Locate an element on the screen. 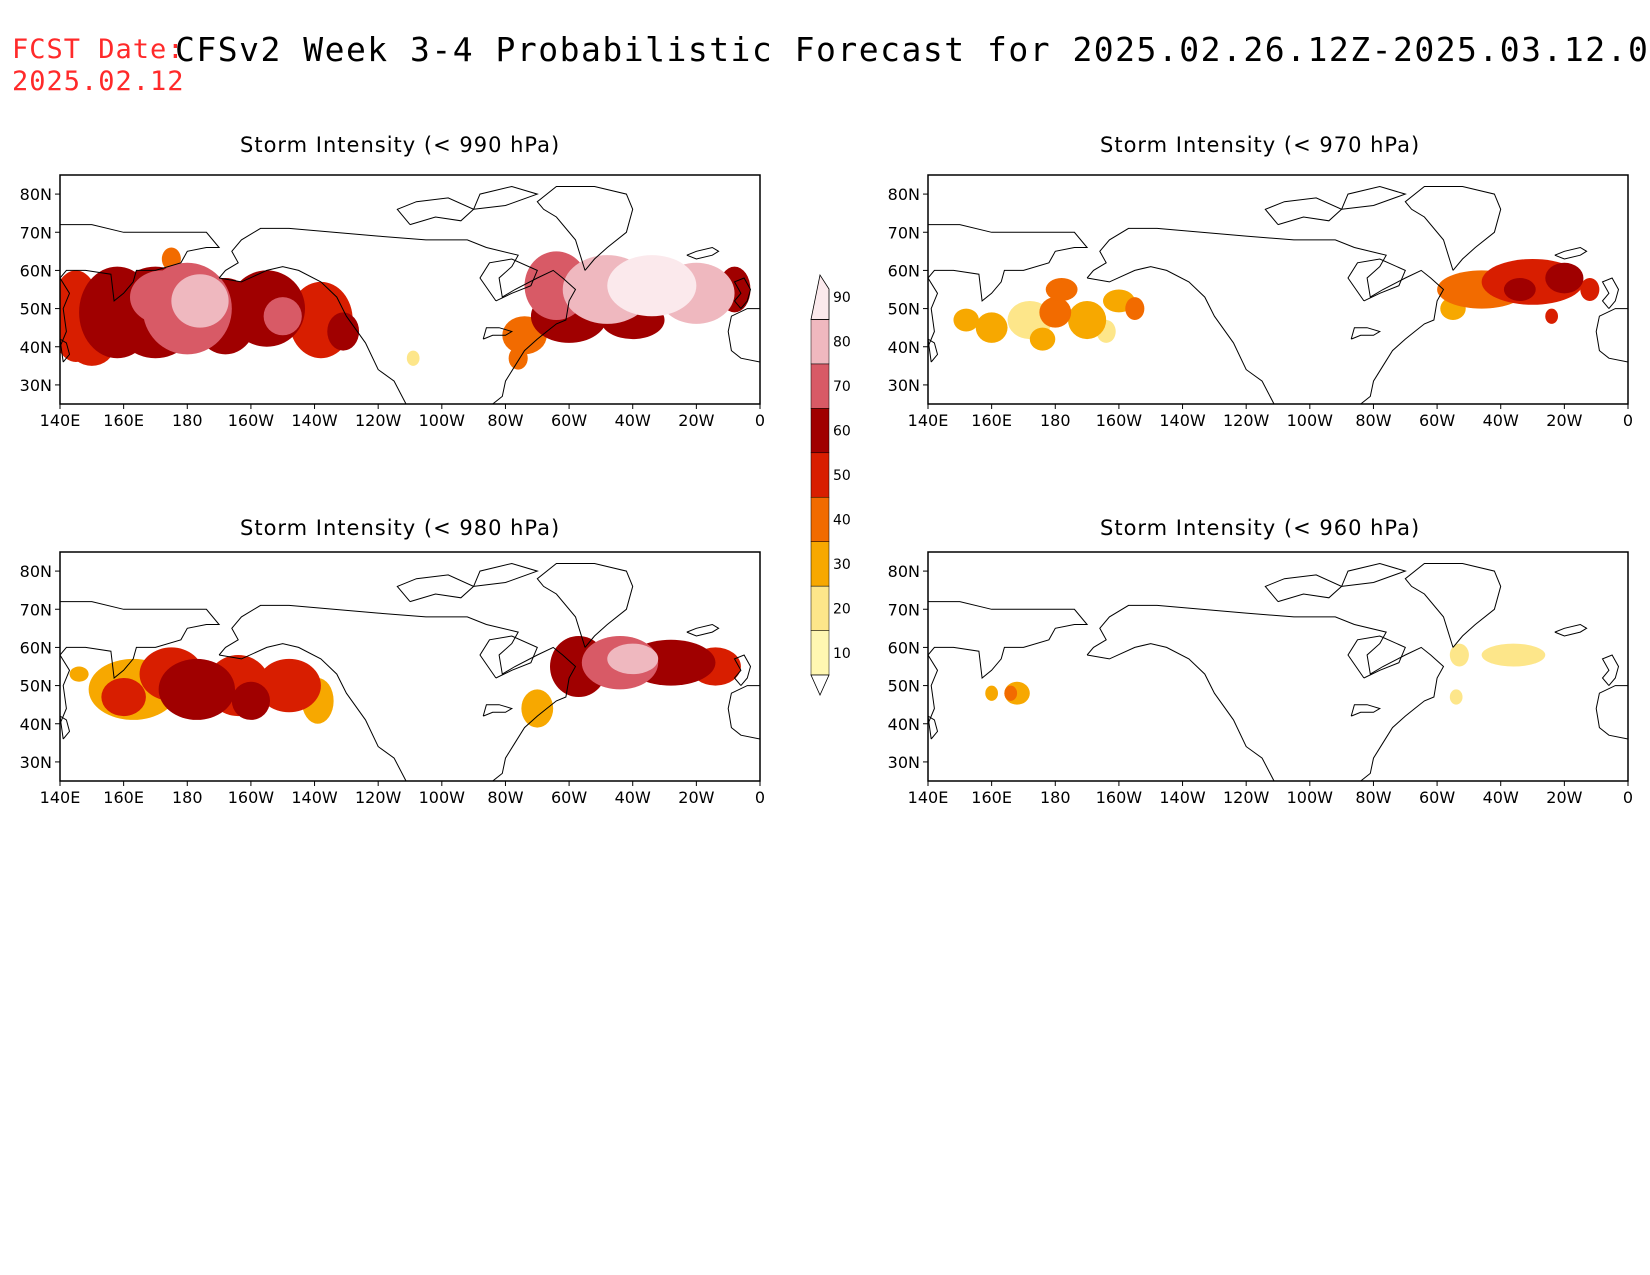 This screenshot has height=1275, width=1650. panel-title-980: Storm Intensity (< 980 hPa) is located at coordinates (400, 528).